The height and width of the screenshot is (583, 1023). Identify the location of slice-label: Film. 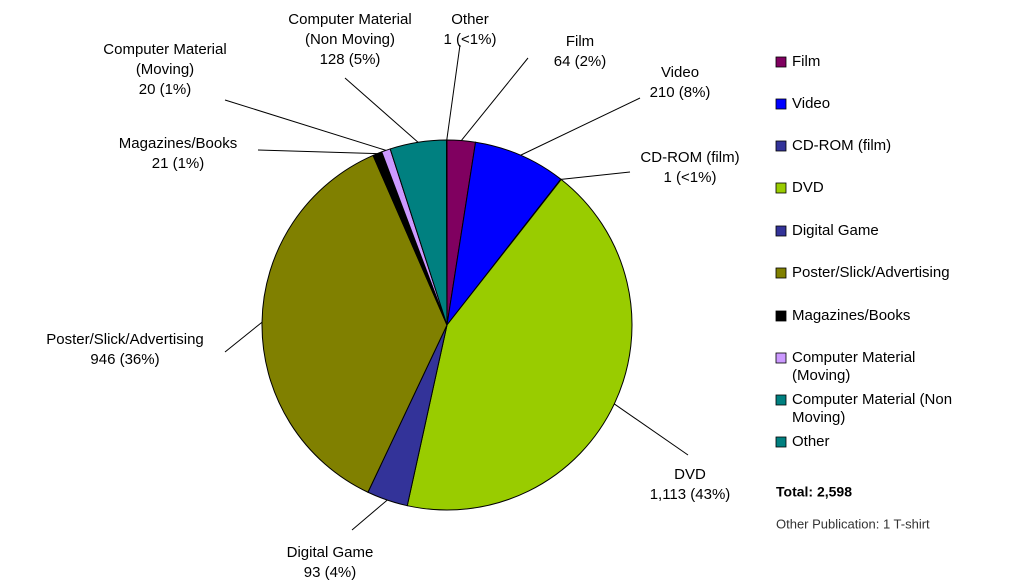
(580, 41).